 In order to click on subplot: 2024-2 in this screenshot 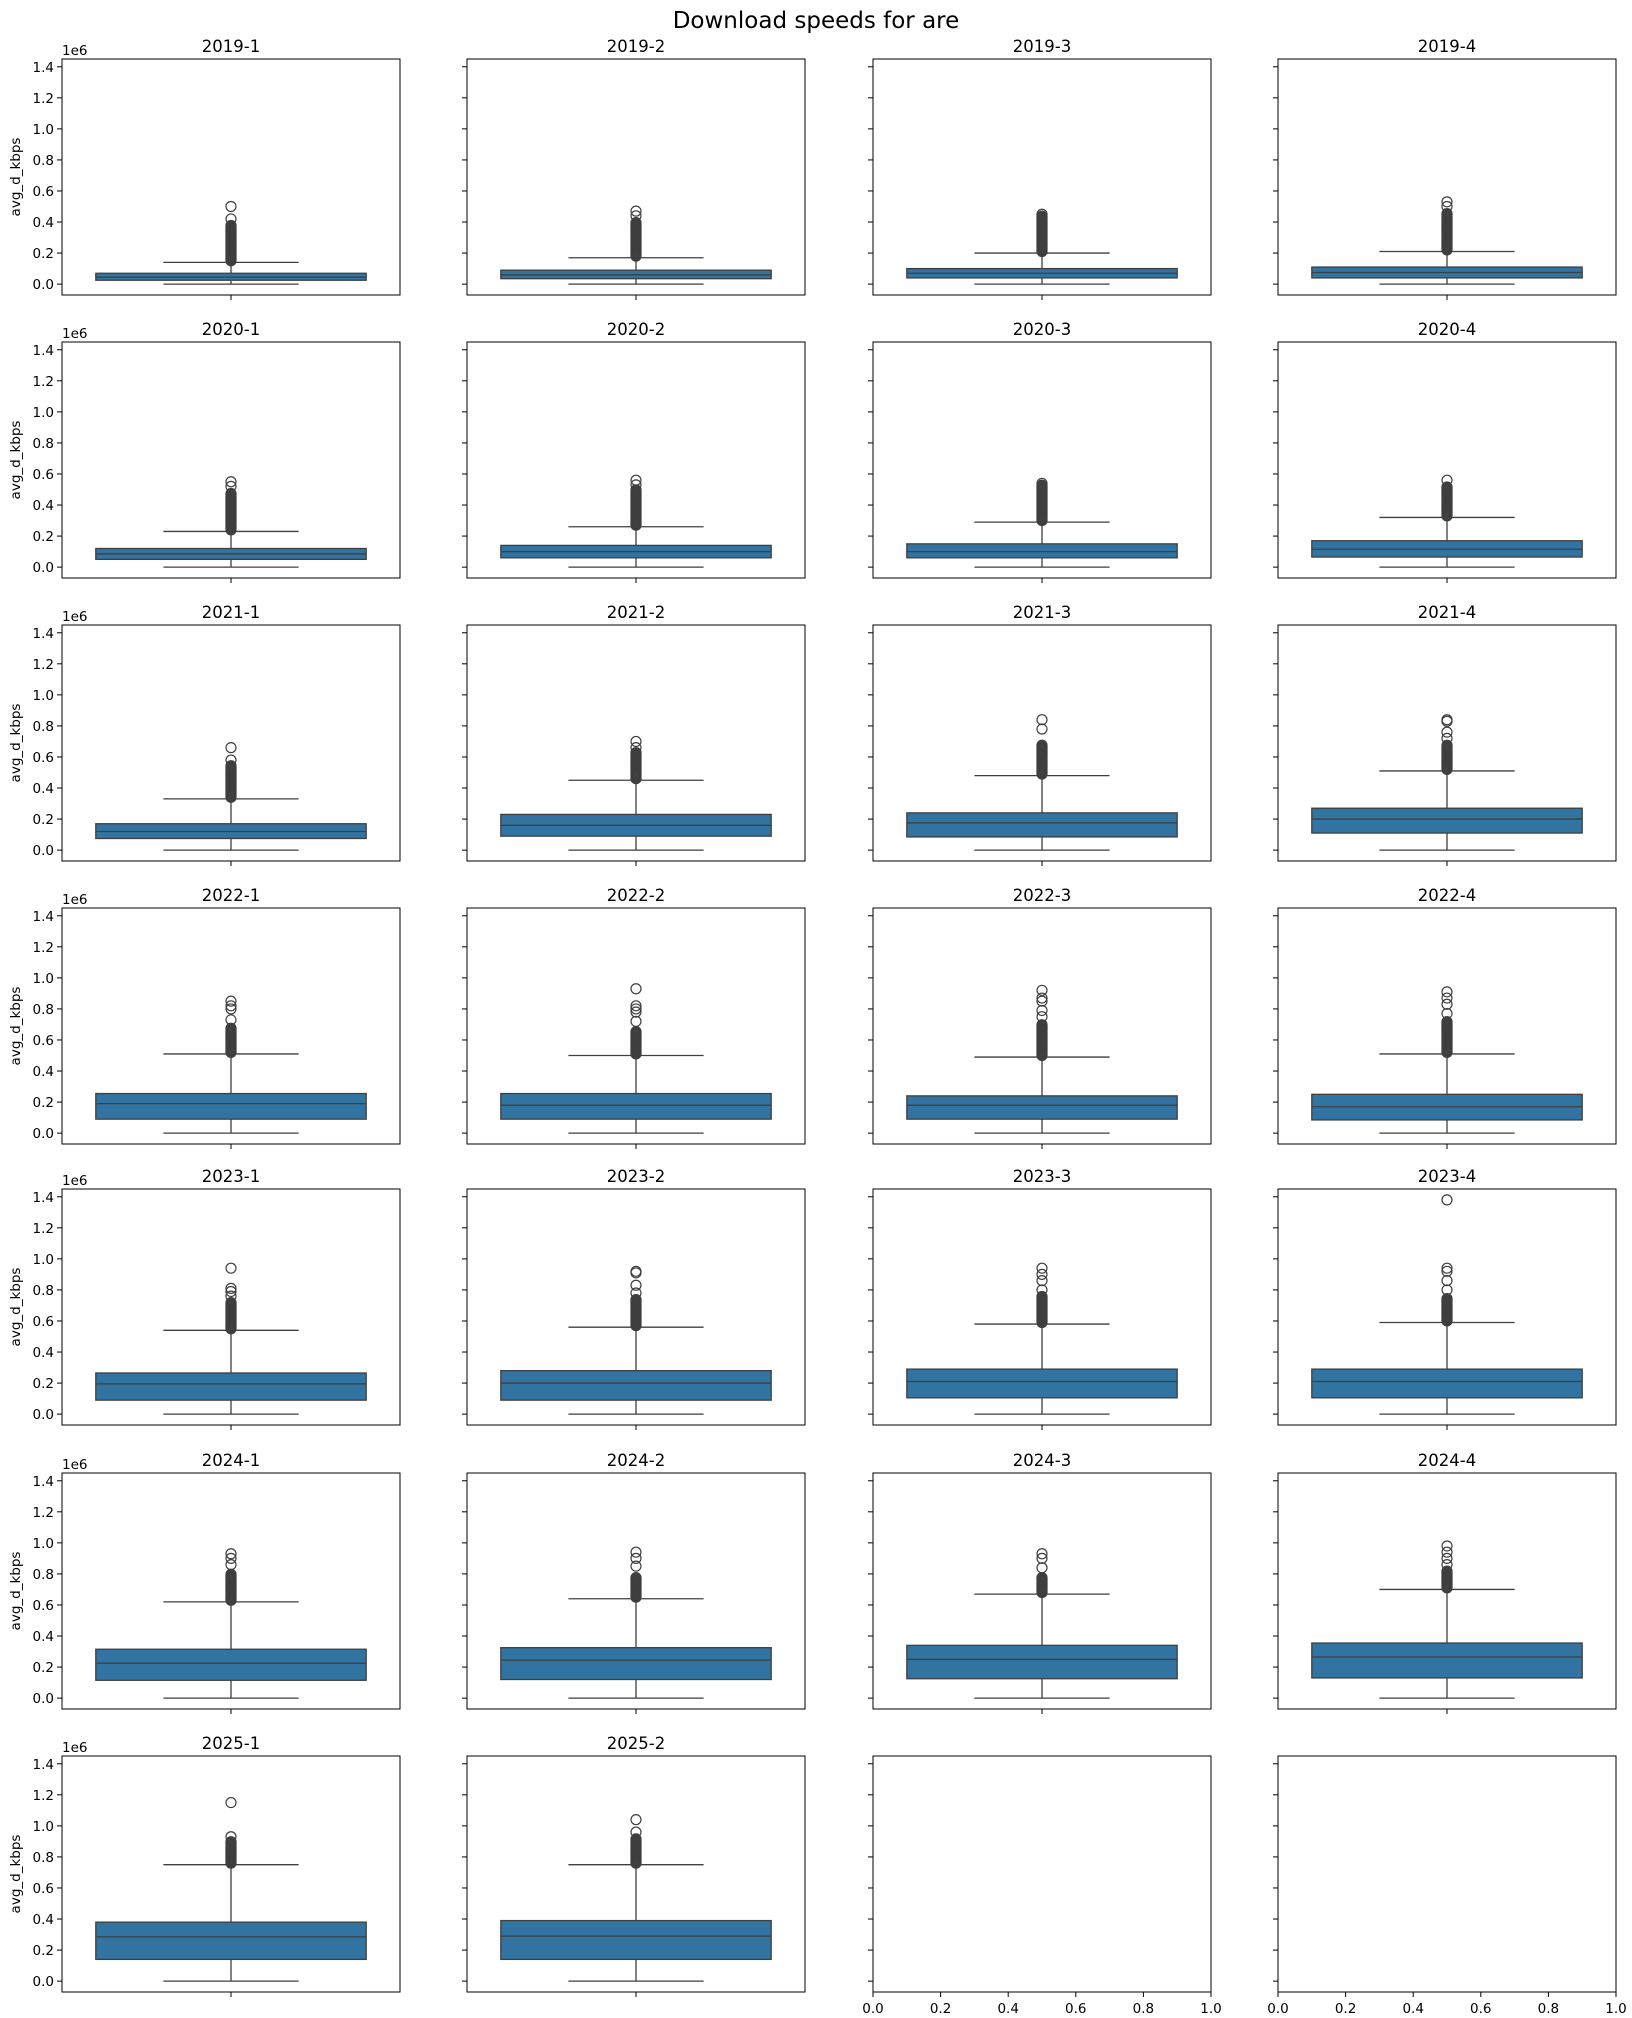, I will do `click(634, 1582)`.